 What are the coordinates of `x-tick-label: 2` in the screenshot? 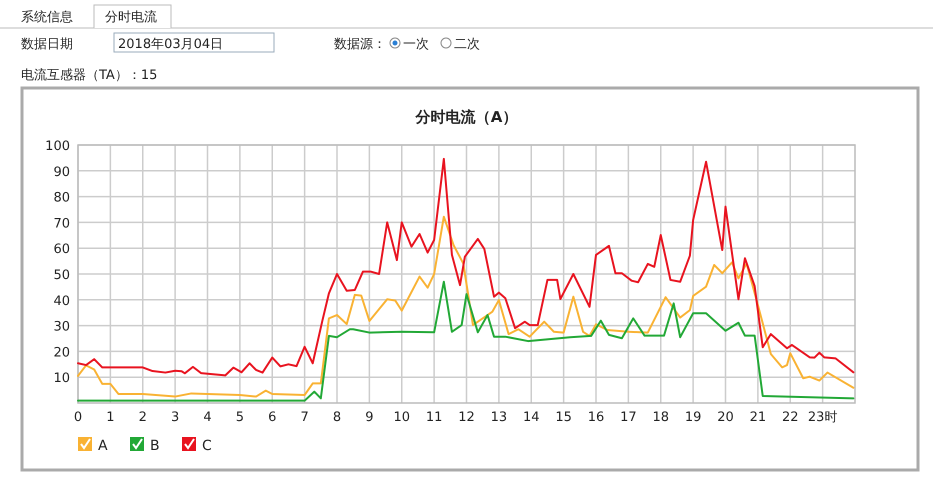 It's located at (142, 417).